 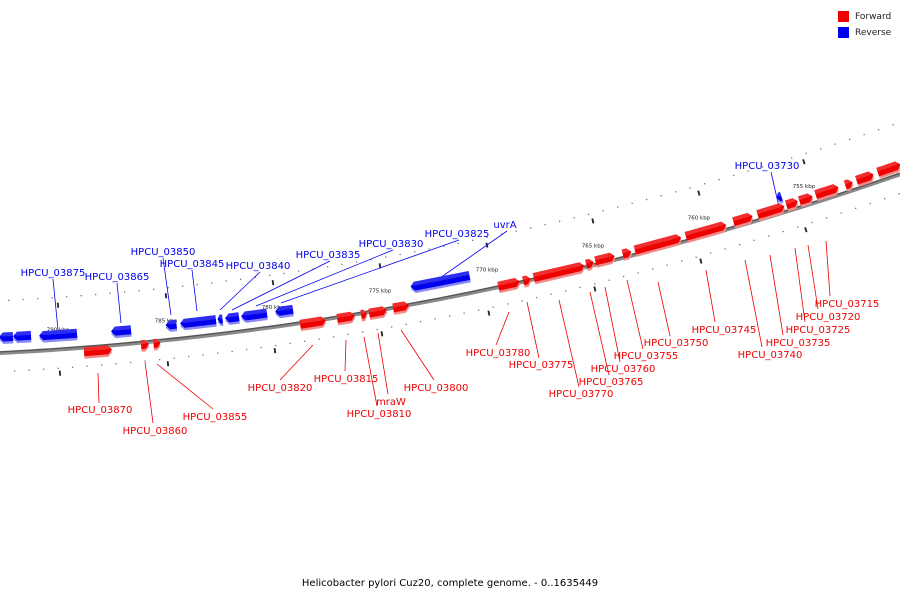 What do you see at coordinates (498, 353) in the screenshot?
I see `gene-label: HPCU_03780` at bounding box center [498, 353].